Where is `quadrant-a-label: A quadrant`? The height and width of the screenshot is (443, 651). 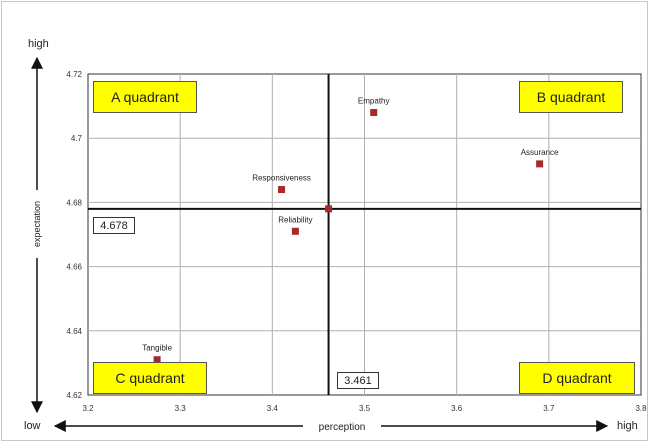
quadrant-a-label: A quadrant is located at coordinates (145, 97).